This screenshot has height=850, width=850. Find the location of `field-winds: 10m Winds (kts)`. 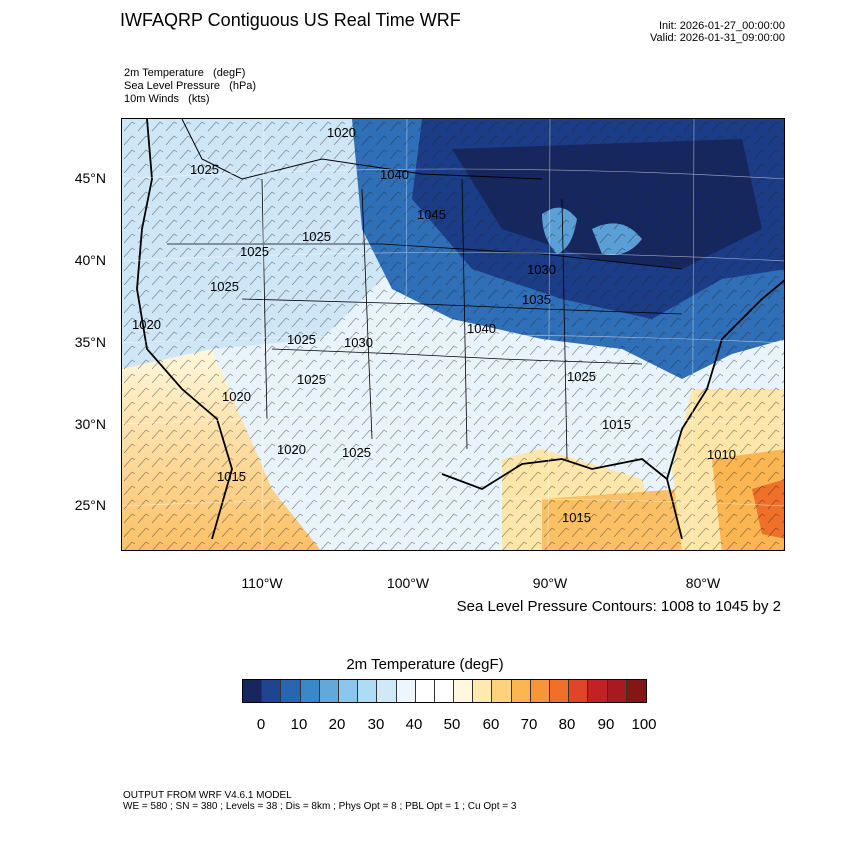

field-winds: 10m Winds (kts) is located at coordinates (167, 99).